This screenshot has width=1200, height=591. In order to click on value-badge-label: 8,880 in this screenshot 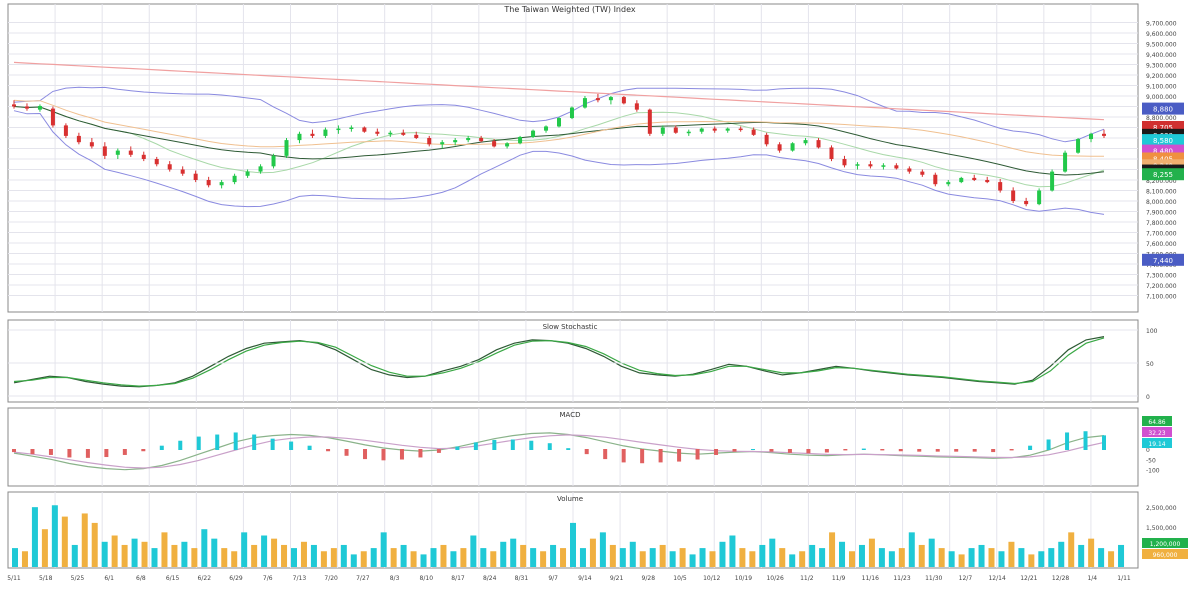, I will do `click(1163, 110)`.